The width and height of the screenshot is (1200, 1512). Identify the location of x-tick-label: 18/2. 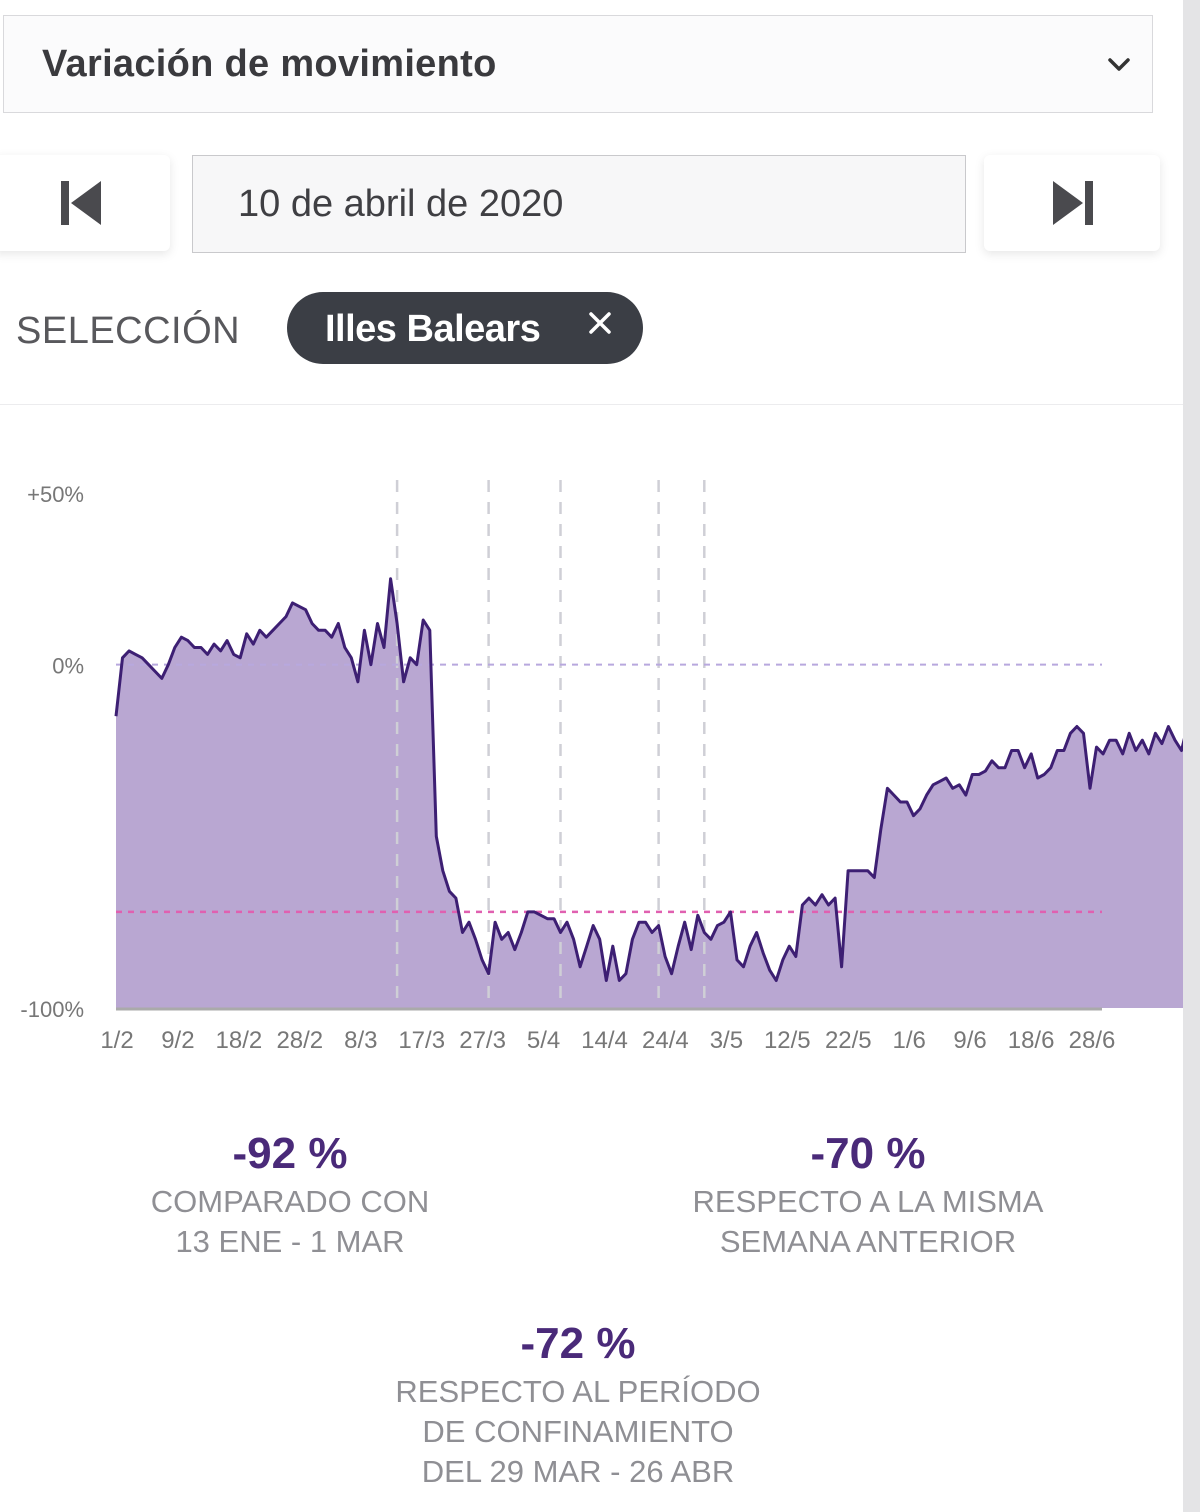
(239, 1040).